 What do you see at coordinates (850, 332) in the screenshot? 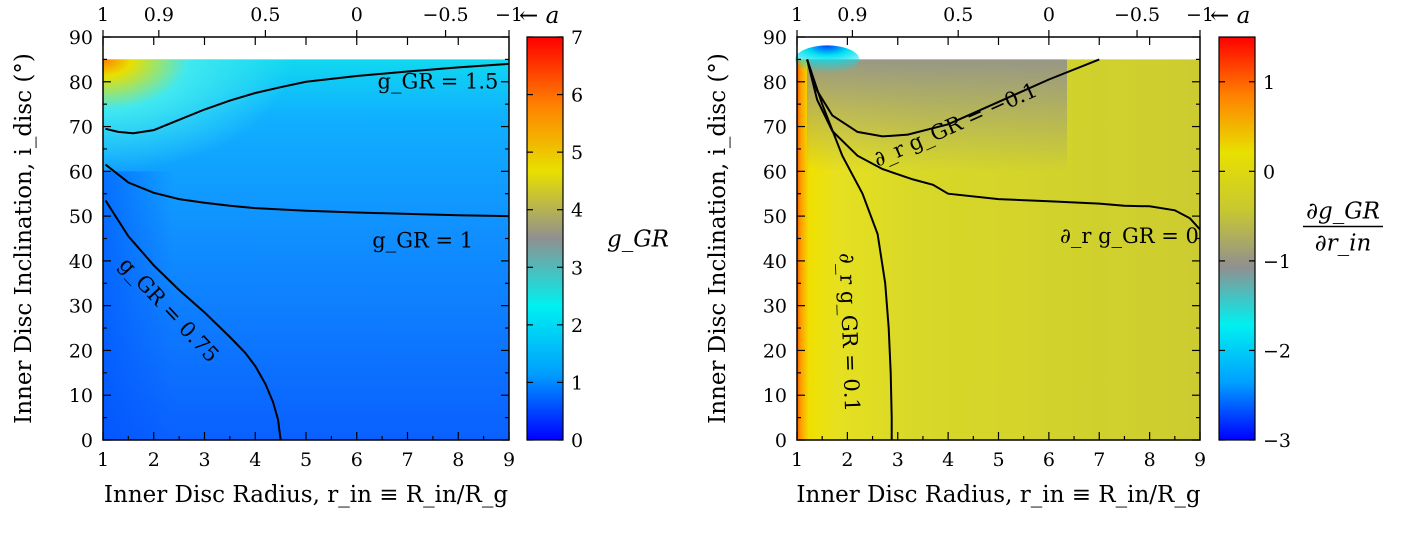
I see `contour-label: ∂_r g_GR = 0.1` at bounding box center [850, 332].